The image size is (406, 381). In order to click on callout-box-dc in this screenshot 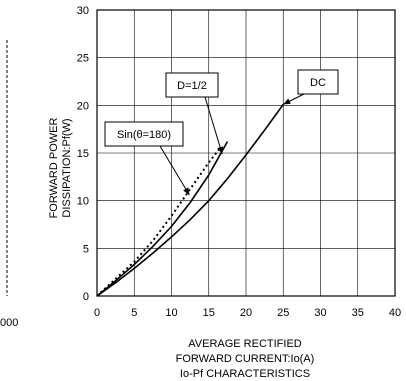, I will do `click(318, 82)`.